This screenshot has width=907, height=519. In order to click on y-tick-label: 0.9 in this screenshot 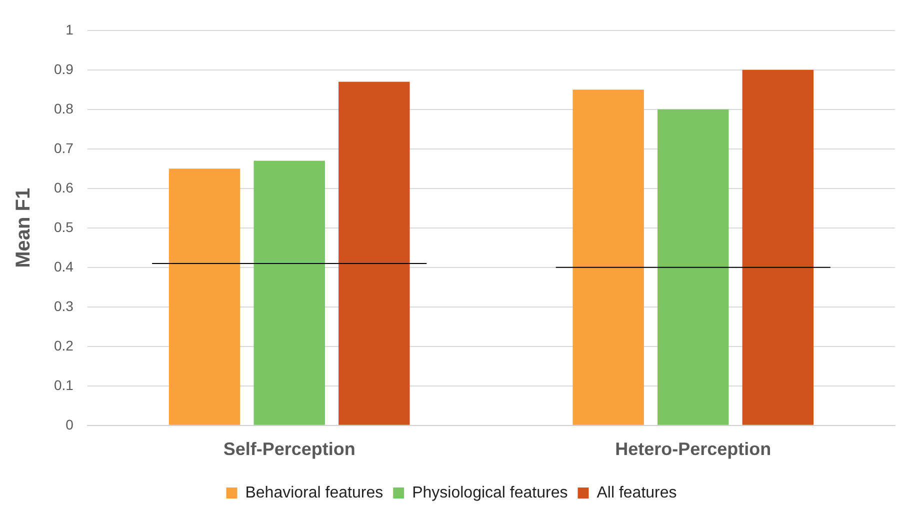, I will do `click(64, 68)`.